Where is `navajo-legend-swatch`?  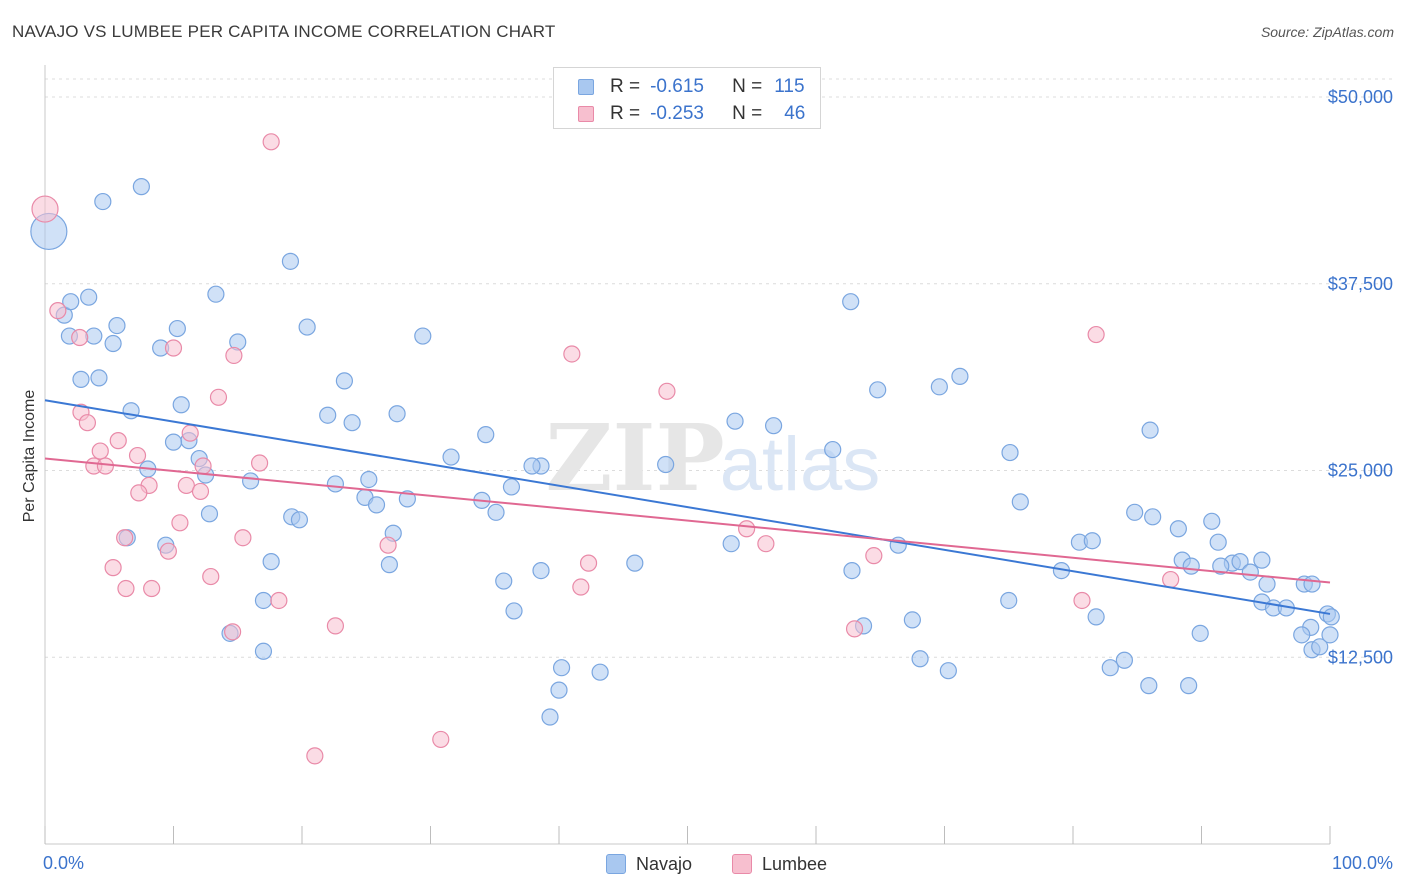
navajo-legend-swatch is located at coordinates (616, 864).